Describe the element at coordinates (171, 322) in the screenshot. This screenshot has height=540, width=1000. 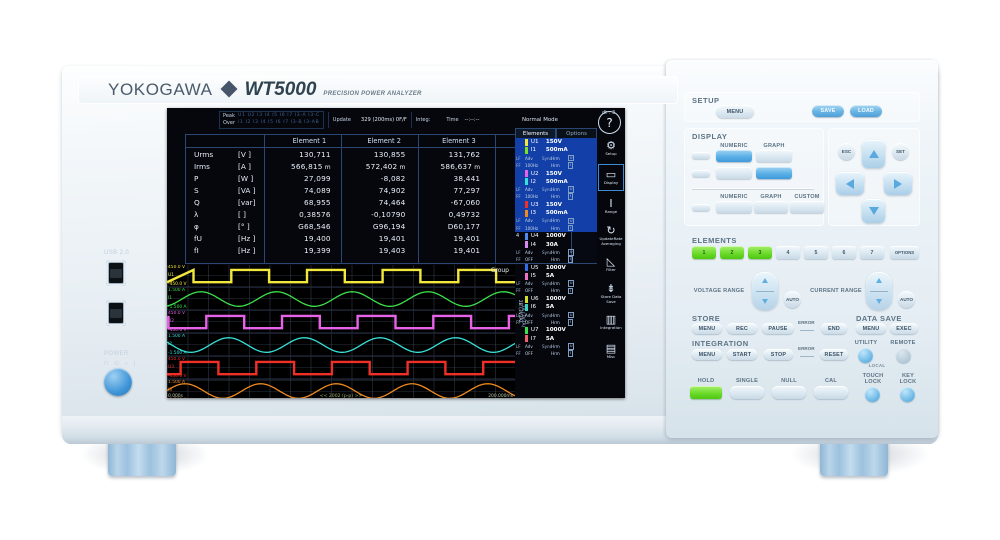
I see `waveform-channel-U2: U2` at that location.